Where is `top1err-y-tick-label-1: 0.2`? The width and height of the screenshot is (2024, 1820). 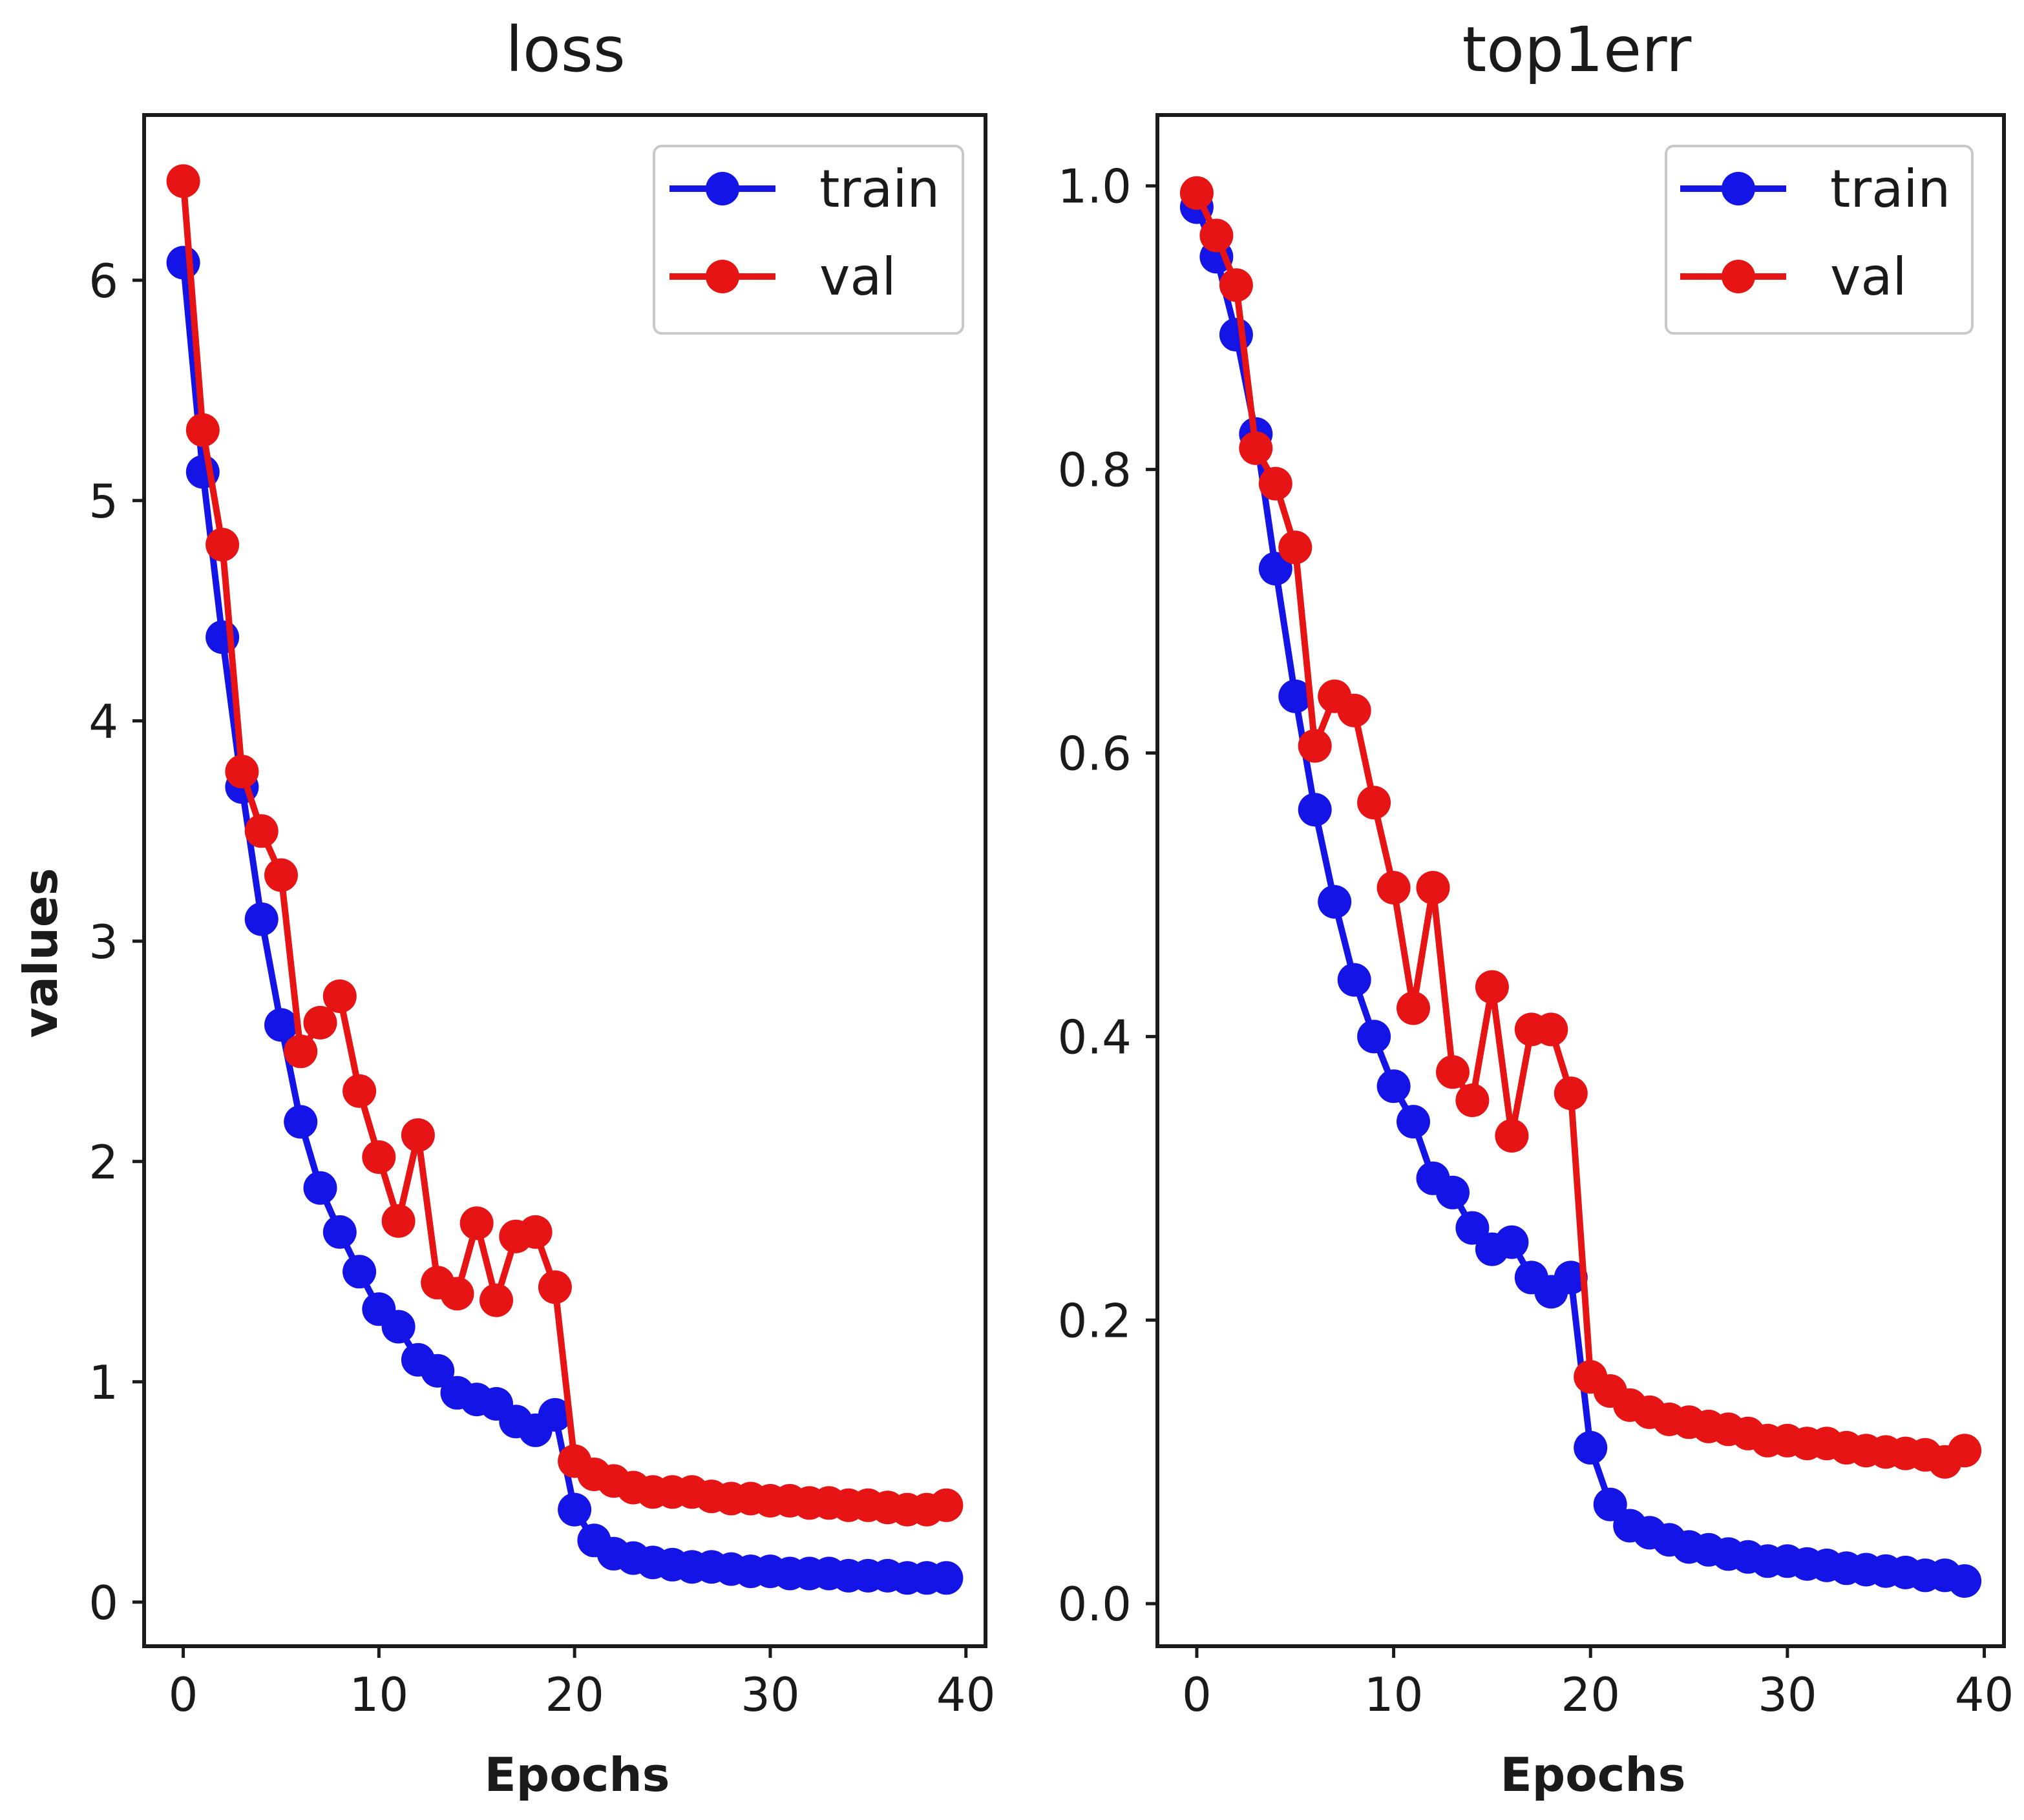 top1err-y-tick-label-1: 0.2 is located at coordinates (1094, 1320).